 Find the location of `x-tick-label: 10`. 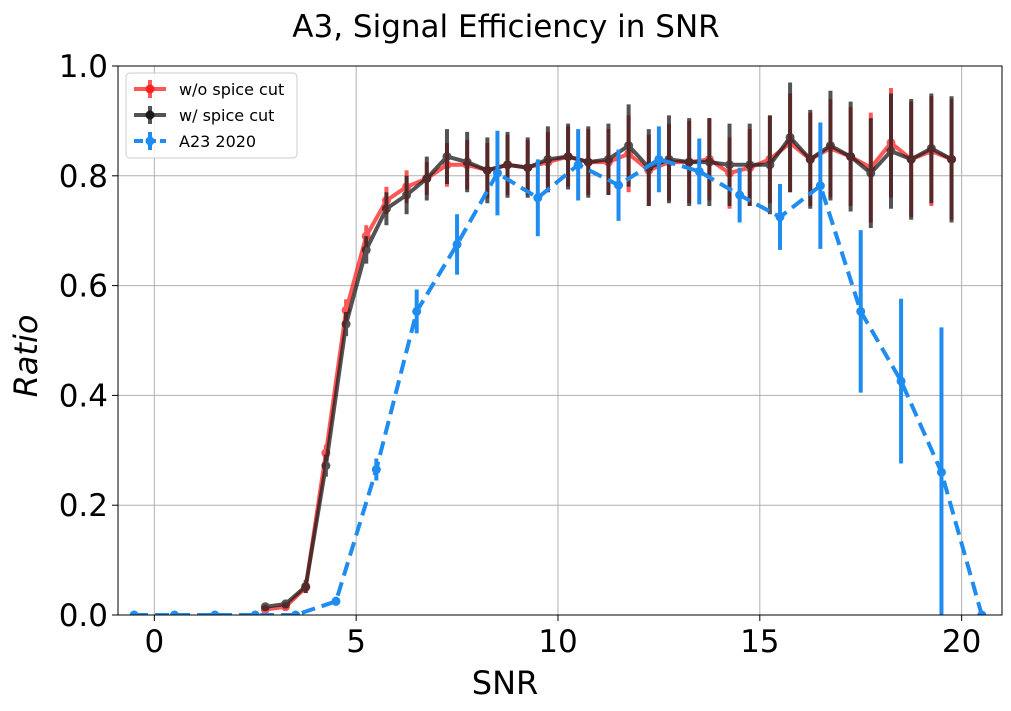

x-tick-label: 10 is located at coordinates (557, 642).